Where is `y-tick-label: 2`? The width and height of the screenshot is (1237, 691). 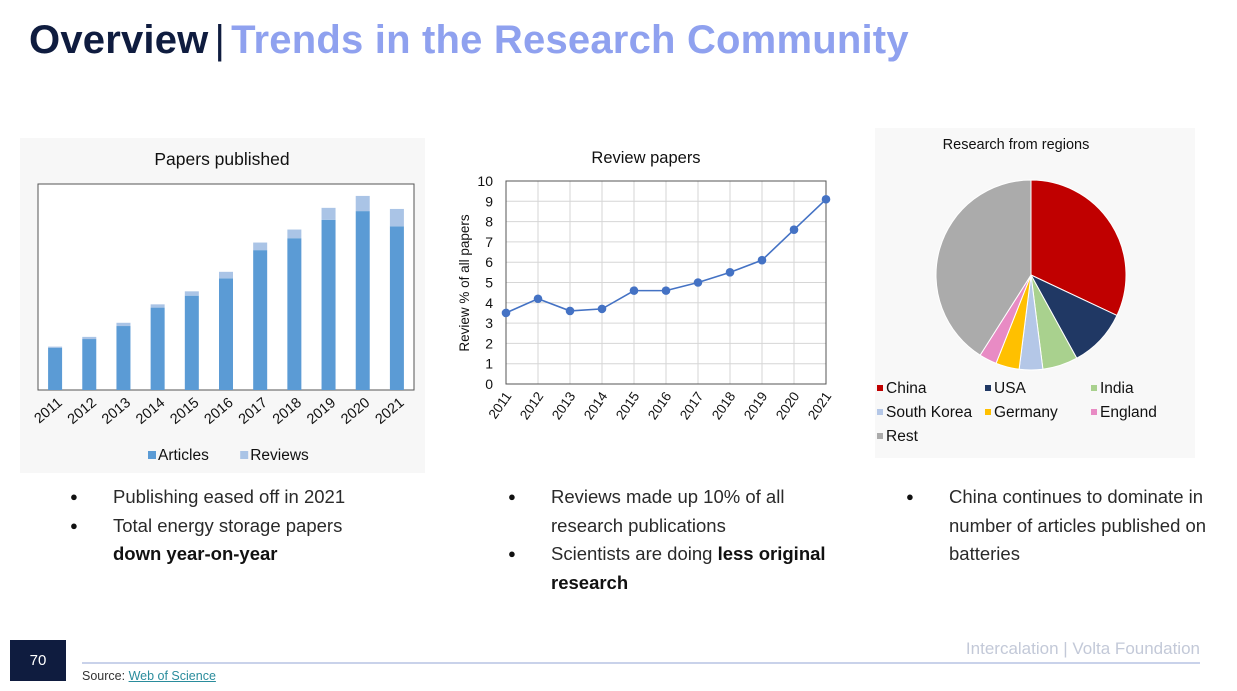 y-tick-label: 2 is located at coordinates (489, 343).